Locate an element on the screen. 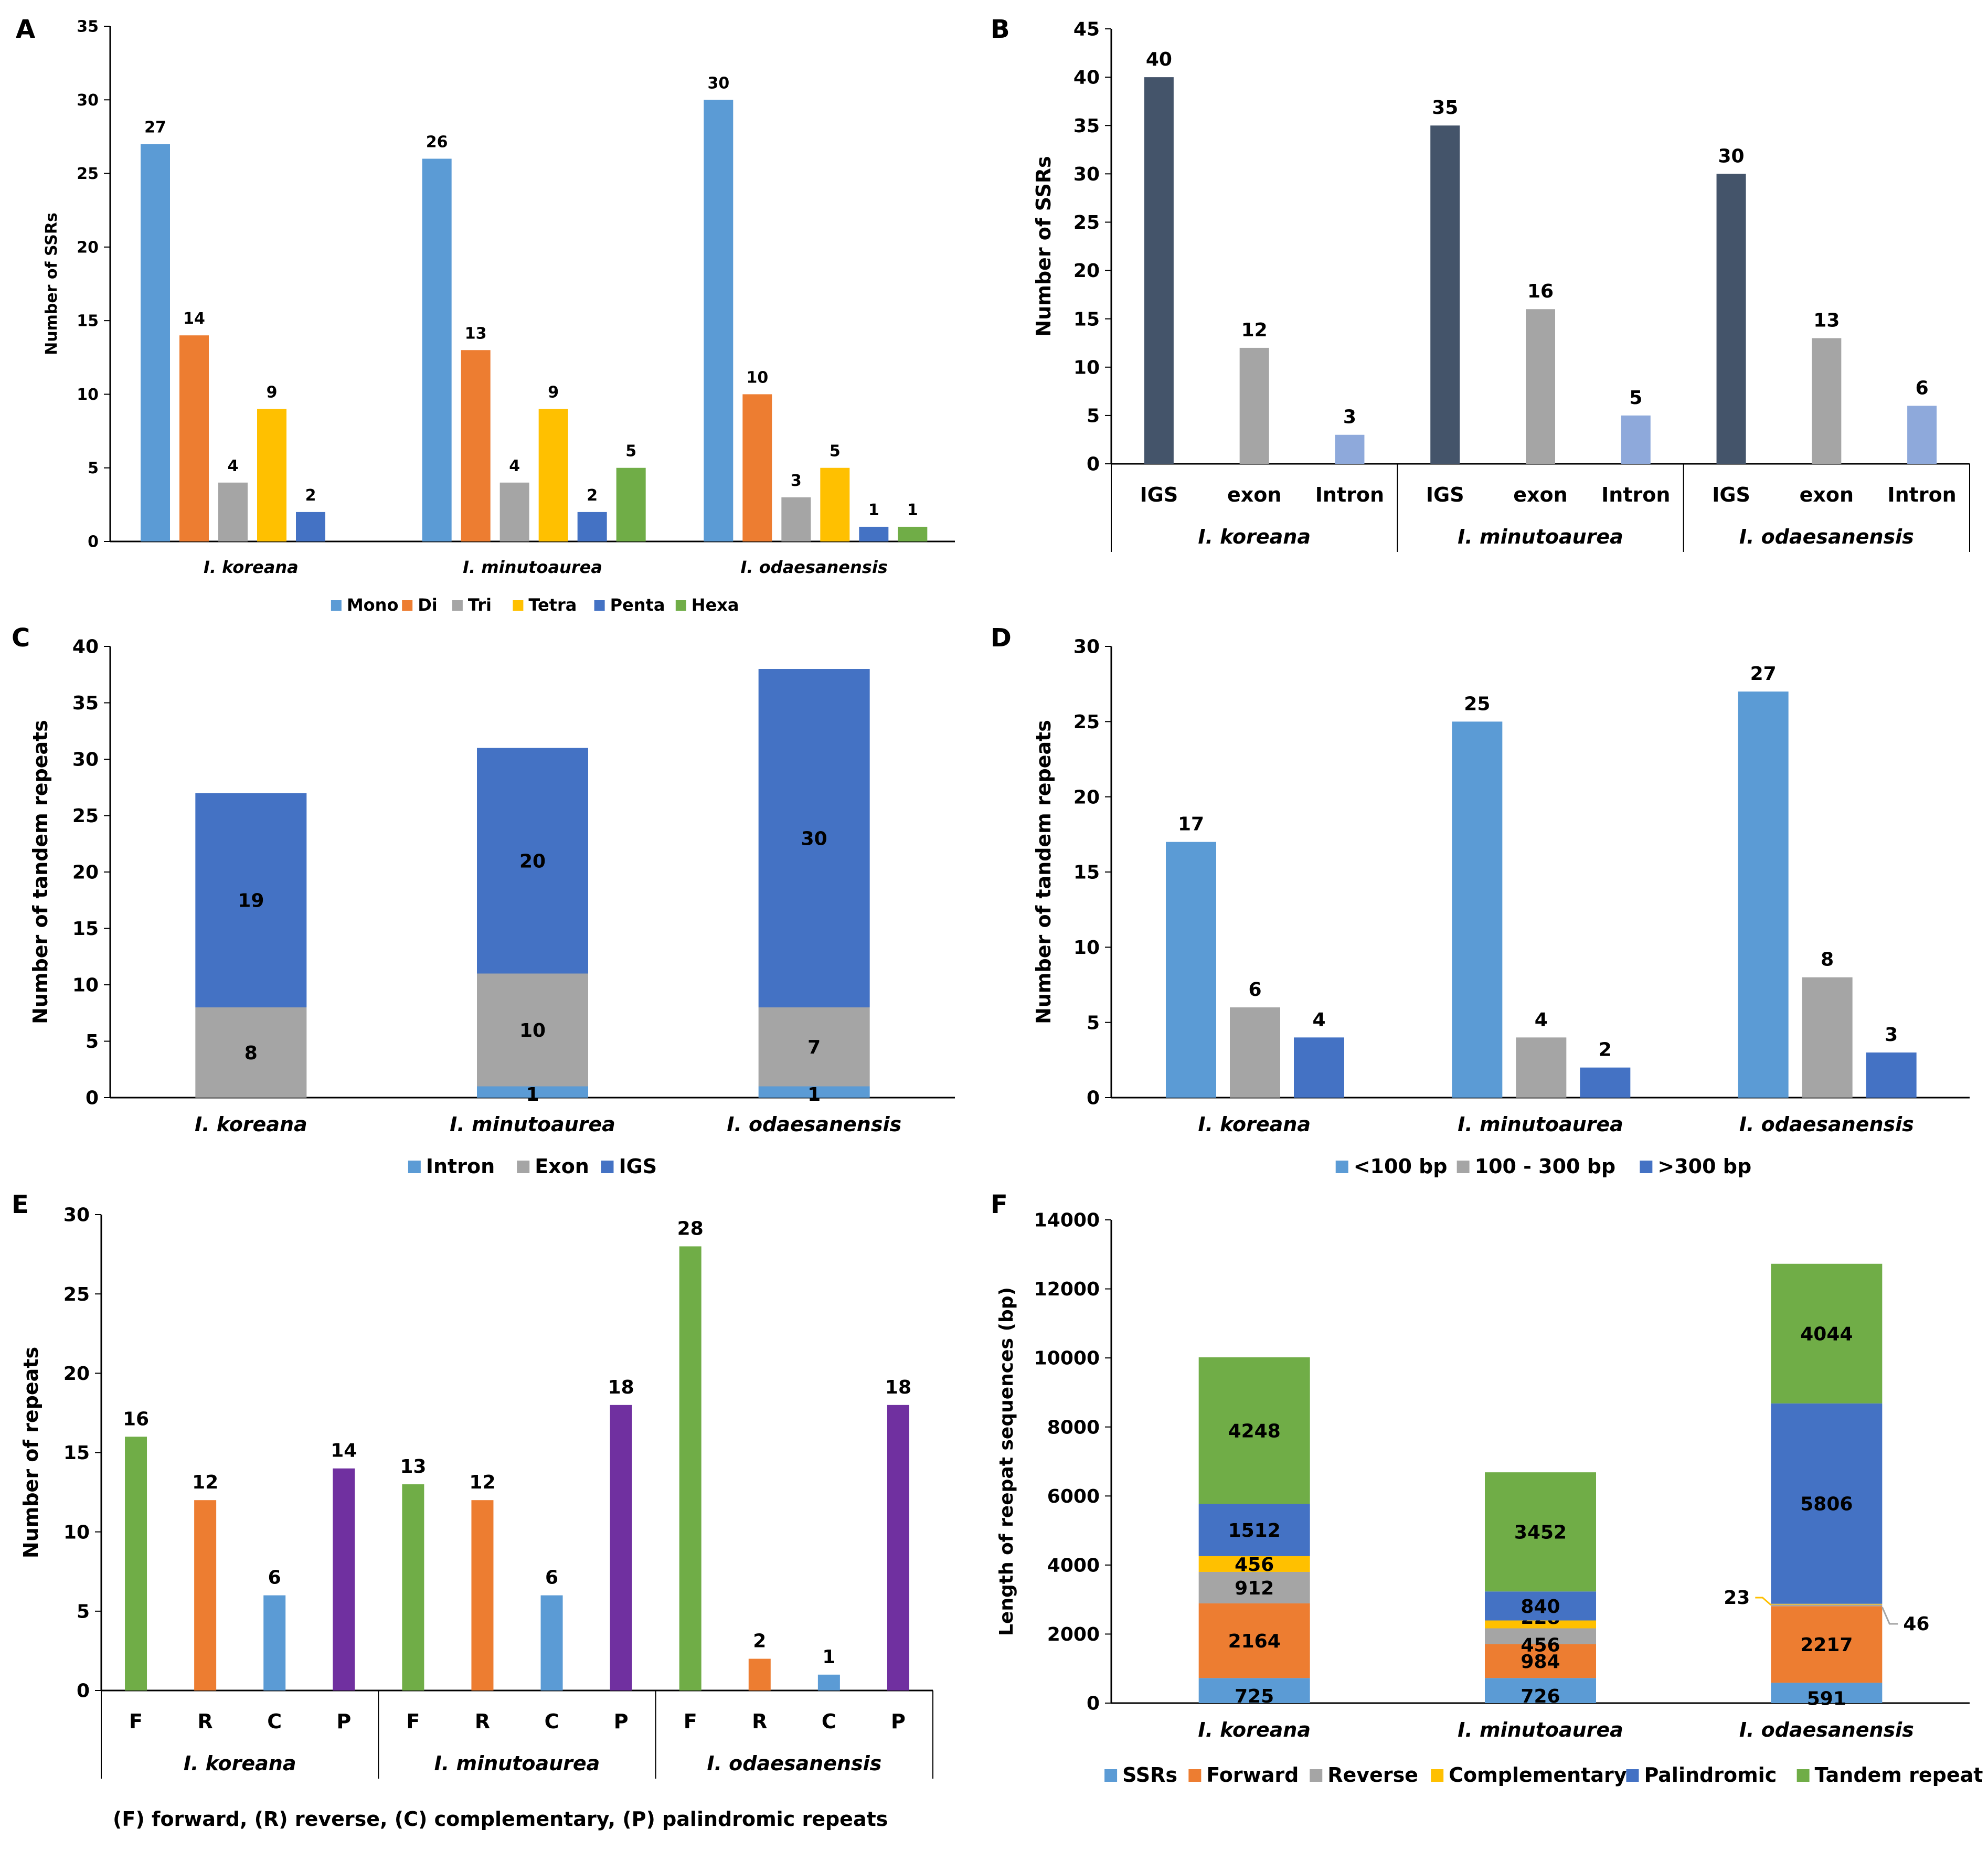  y-tick-label: 10 is located at coordinates (1087, 948).